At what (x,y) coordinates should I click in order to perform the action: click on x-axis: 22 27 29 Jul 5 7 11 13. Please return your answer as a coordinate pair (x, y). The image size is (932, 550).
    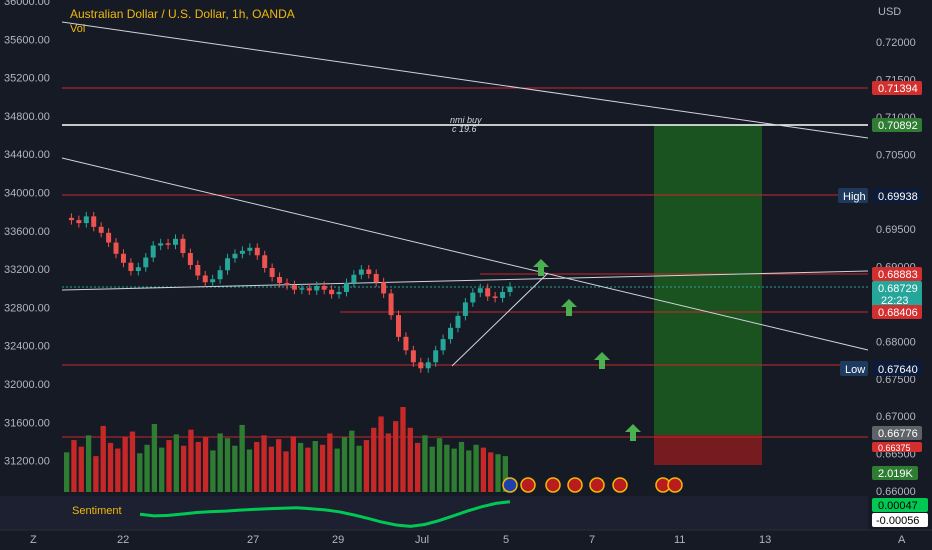
    Looking at the image, I should click on (444, 540).